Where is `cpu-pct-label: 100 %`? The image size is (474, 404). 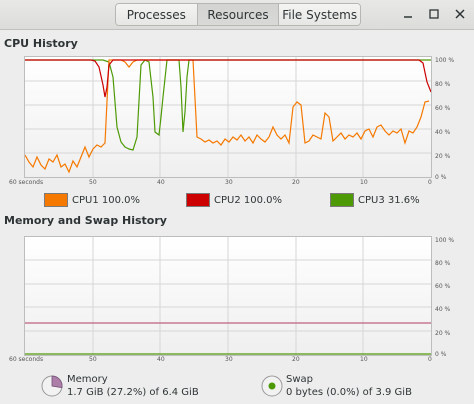
cpu-pct-label: 100 % is located at coordinates (445, 60).